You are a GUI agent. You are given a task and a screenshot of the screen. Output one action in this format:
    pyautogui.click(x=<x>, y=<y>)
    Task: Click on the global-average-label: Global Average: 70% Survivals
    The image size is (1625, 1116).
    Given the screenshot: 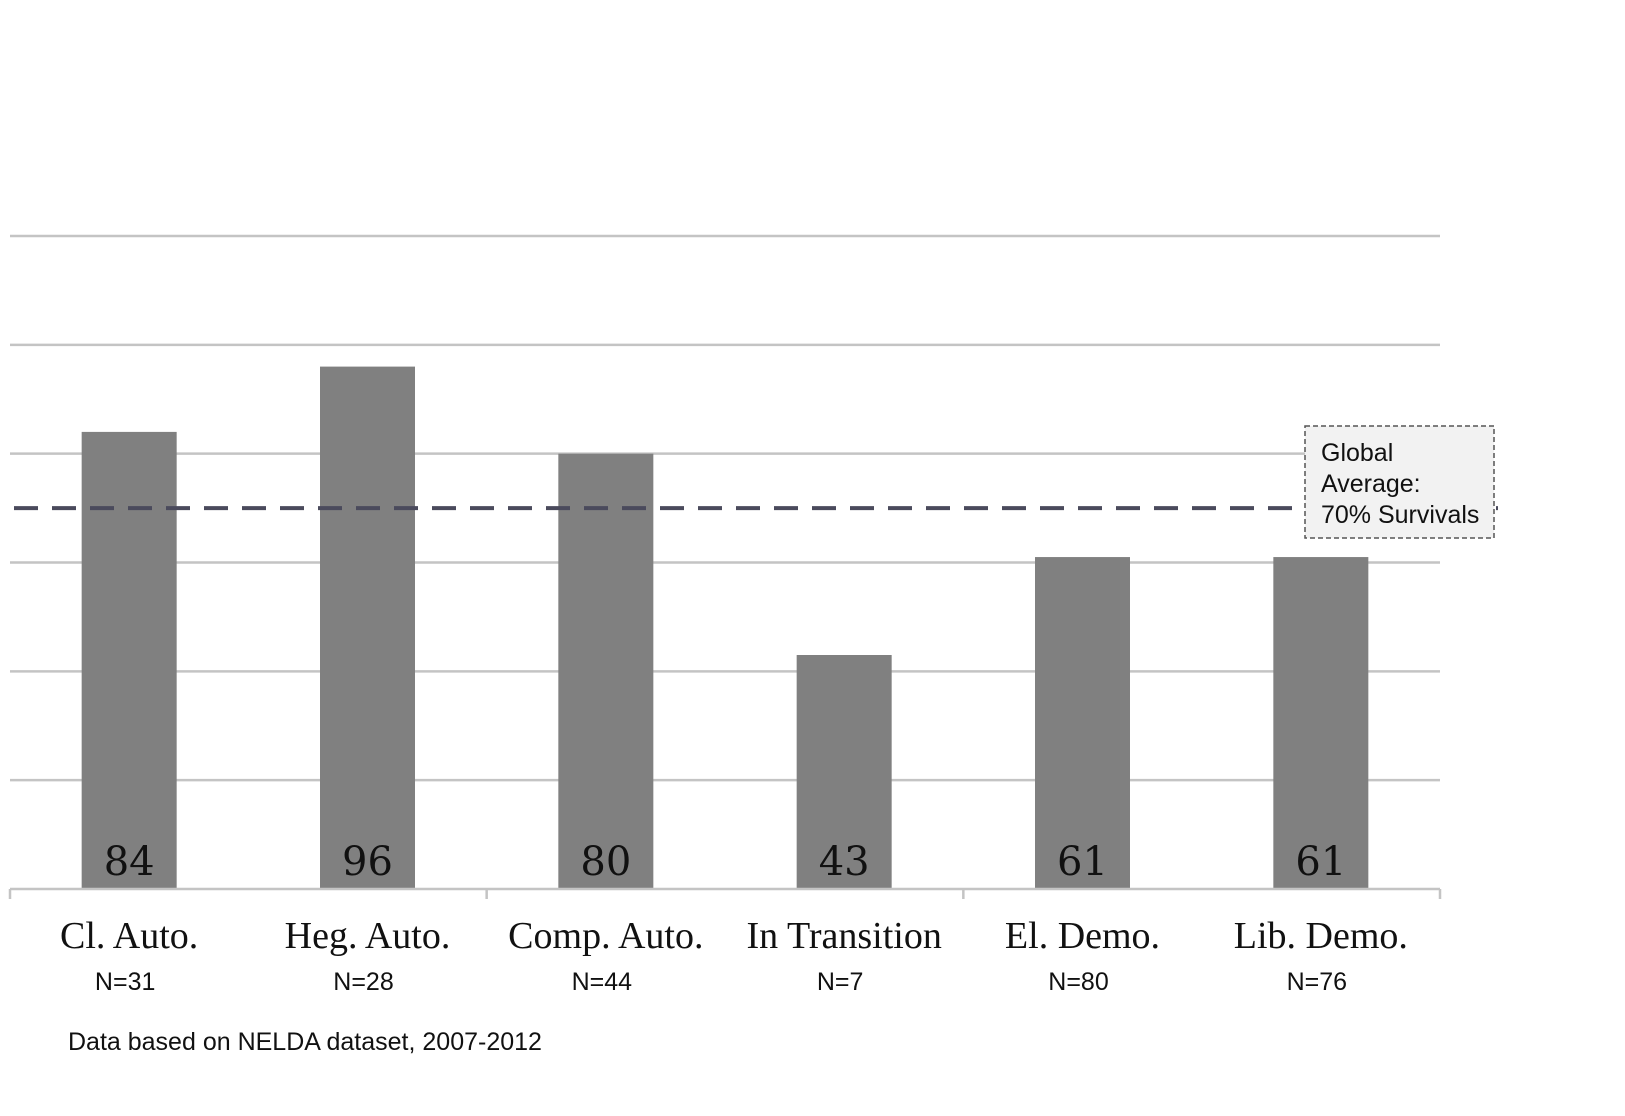 What is the action you would take?
    pyautogui.click(x=1400, y=484)
    